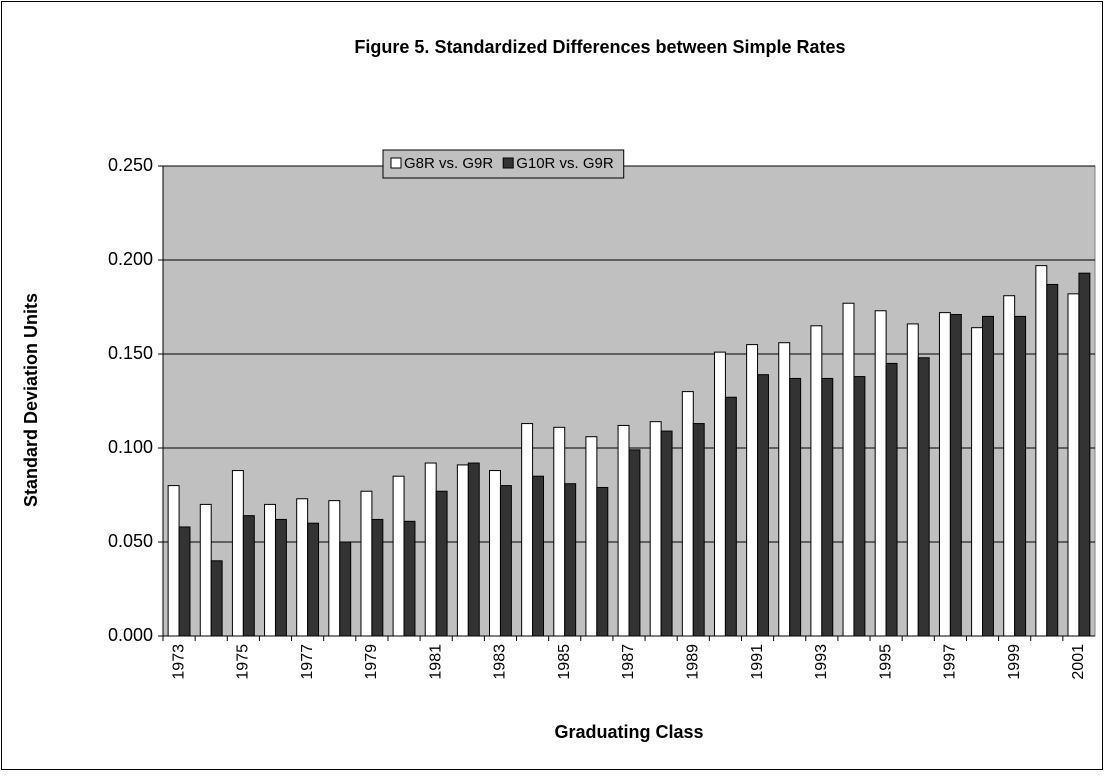 This screenshot has width=1105, height=777. I want to click on legend-label: G8R vs. G9R, so click(448, 163).